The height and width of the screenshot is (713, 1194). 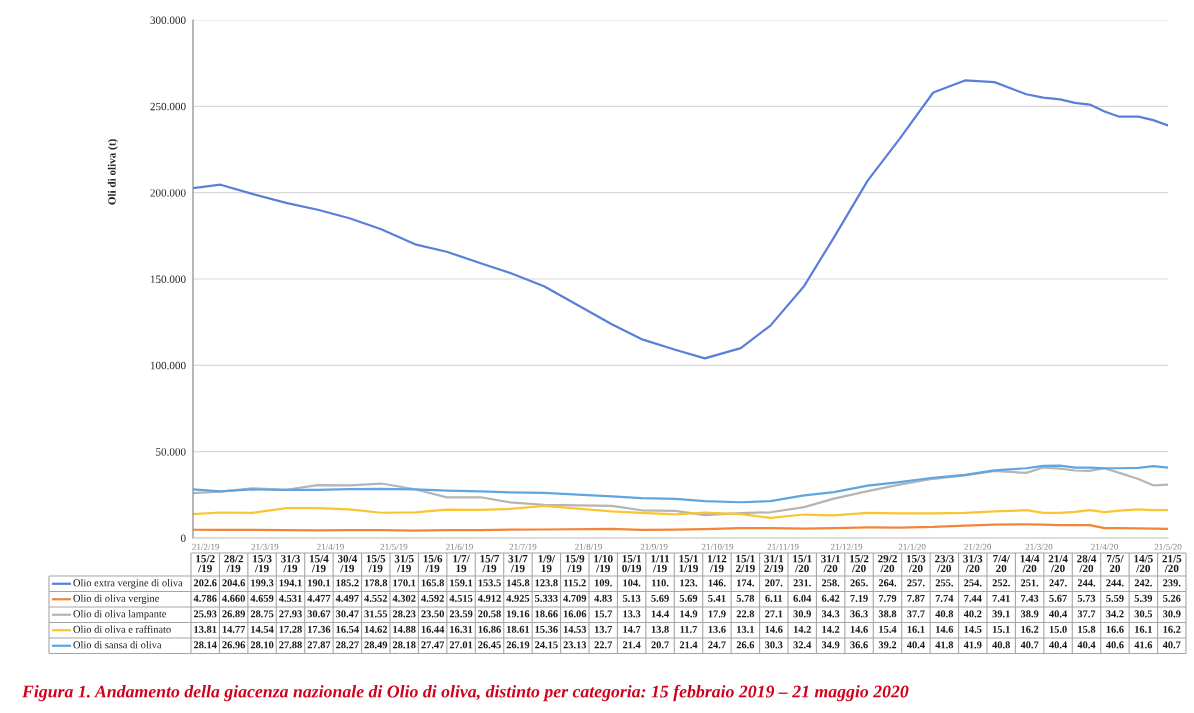 What do you see at coordinates (717, 546) in the screenshot?
I see `x-tick-label: 21/10/19` at bounding box center [717, 546].